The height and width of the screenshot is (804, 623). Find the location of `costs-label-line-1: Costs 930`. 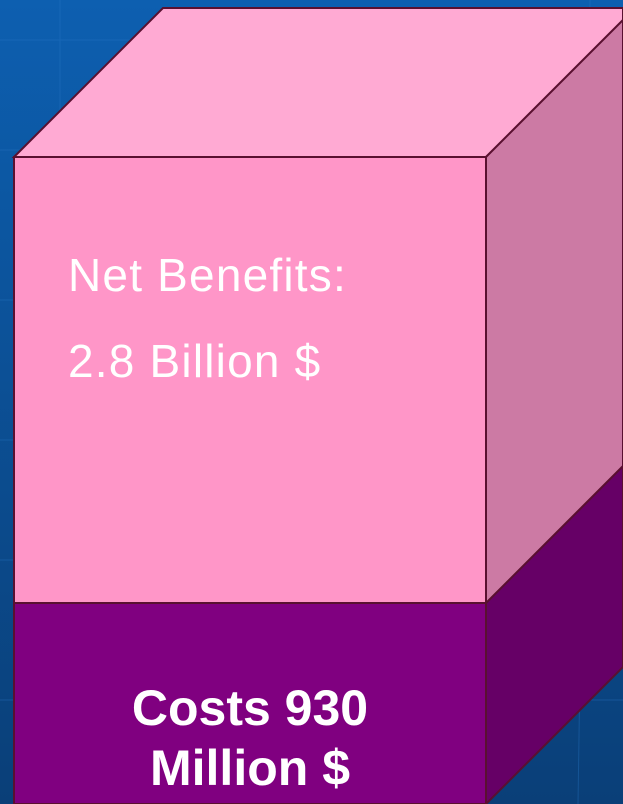

costs-label-line-1: Costs 930 is located at coordinates (250, 708).